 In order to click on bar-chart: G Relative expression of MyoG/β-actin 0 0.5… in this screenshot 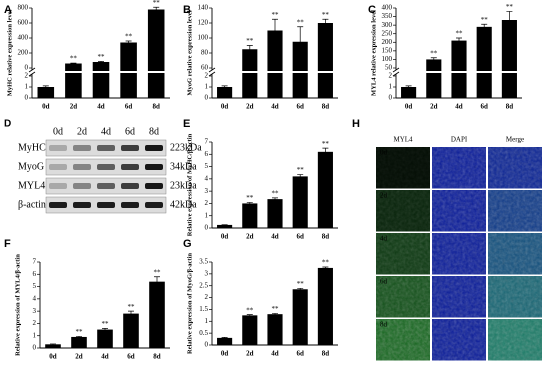, I will do `click(260, 298)`.